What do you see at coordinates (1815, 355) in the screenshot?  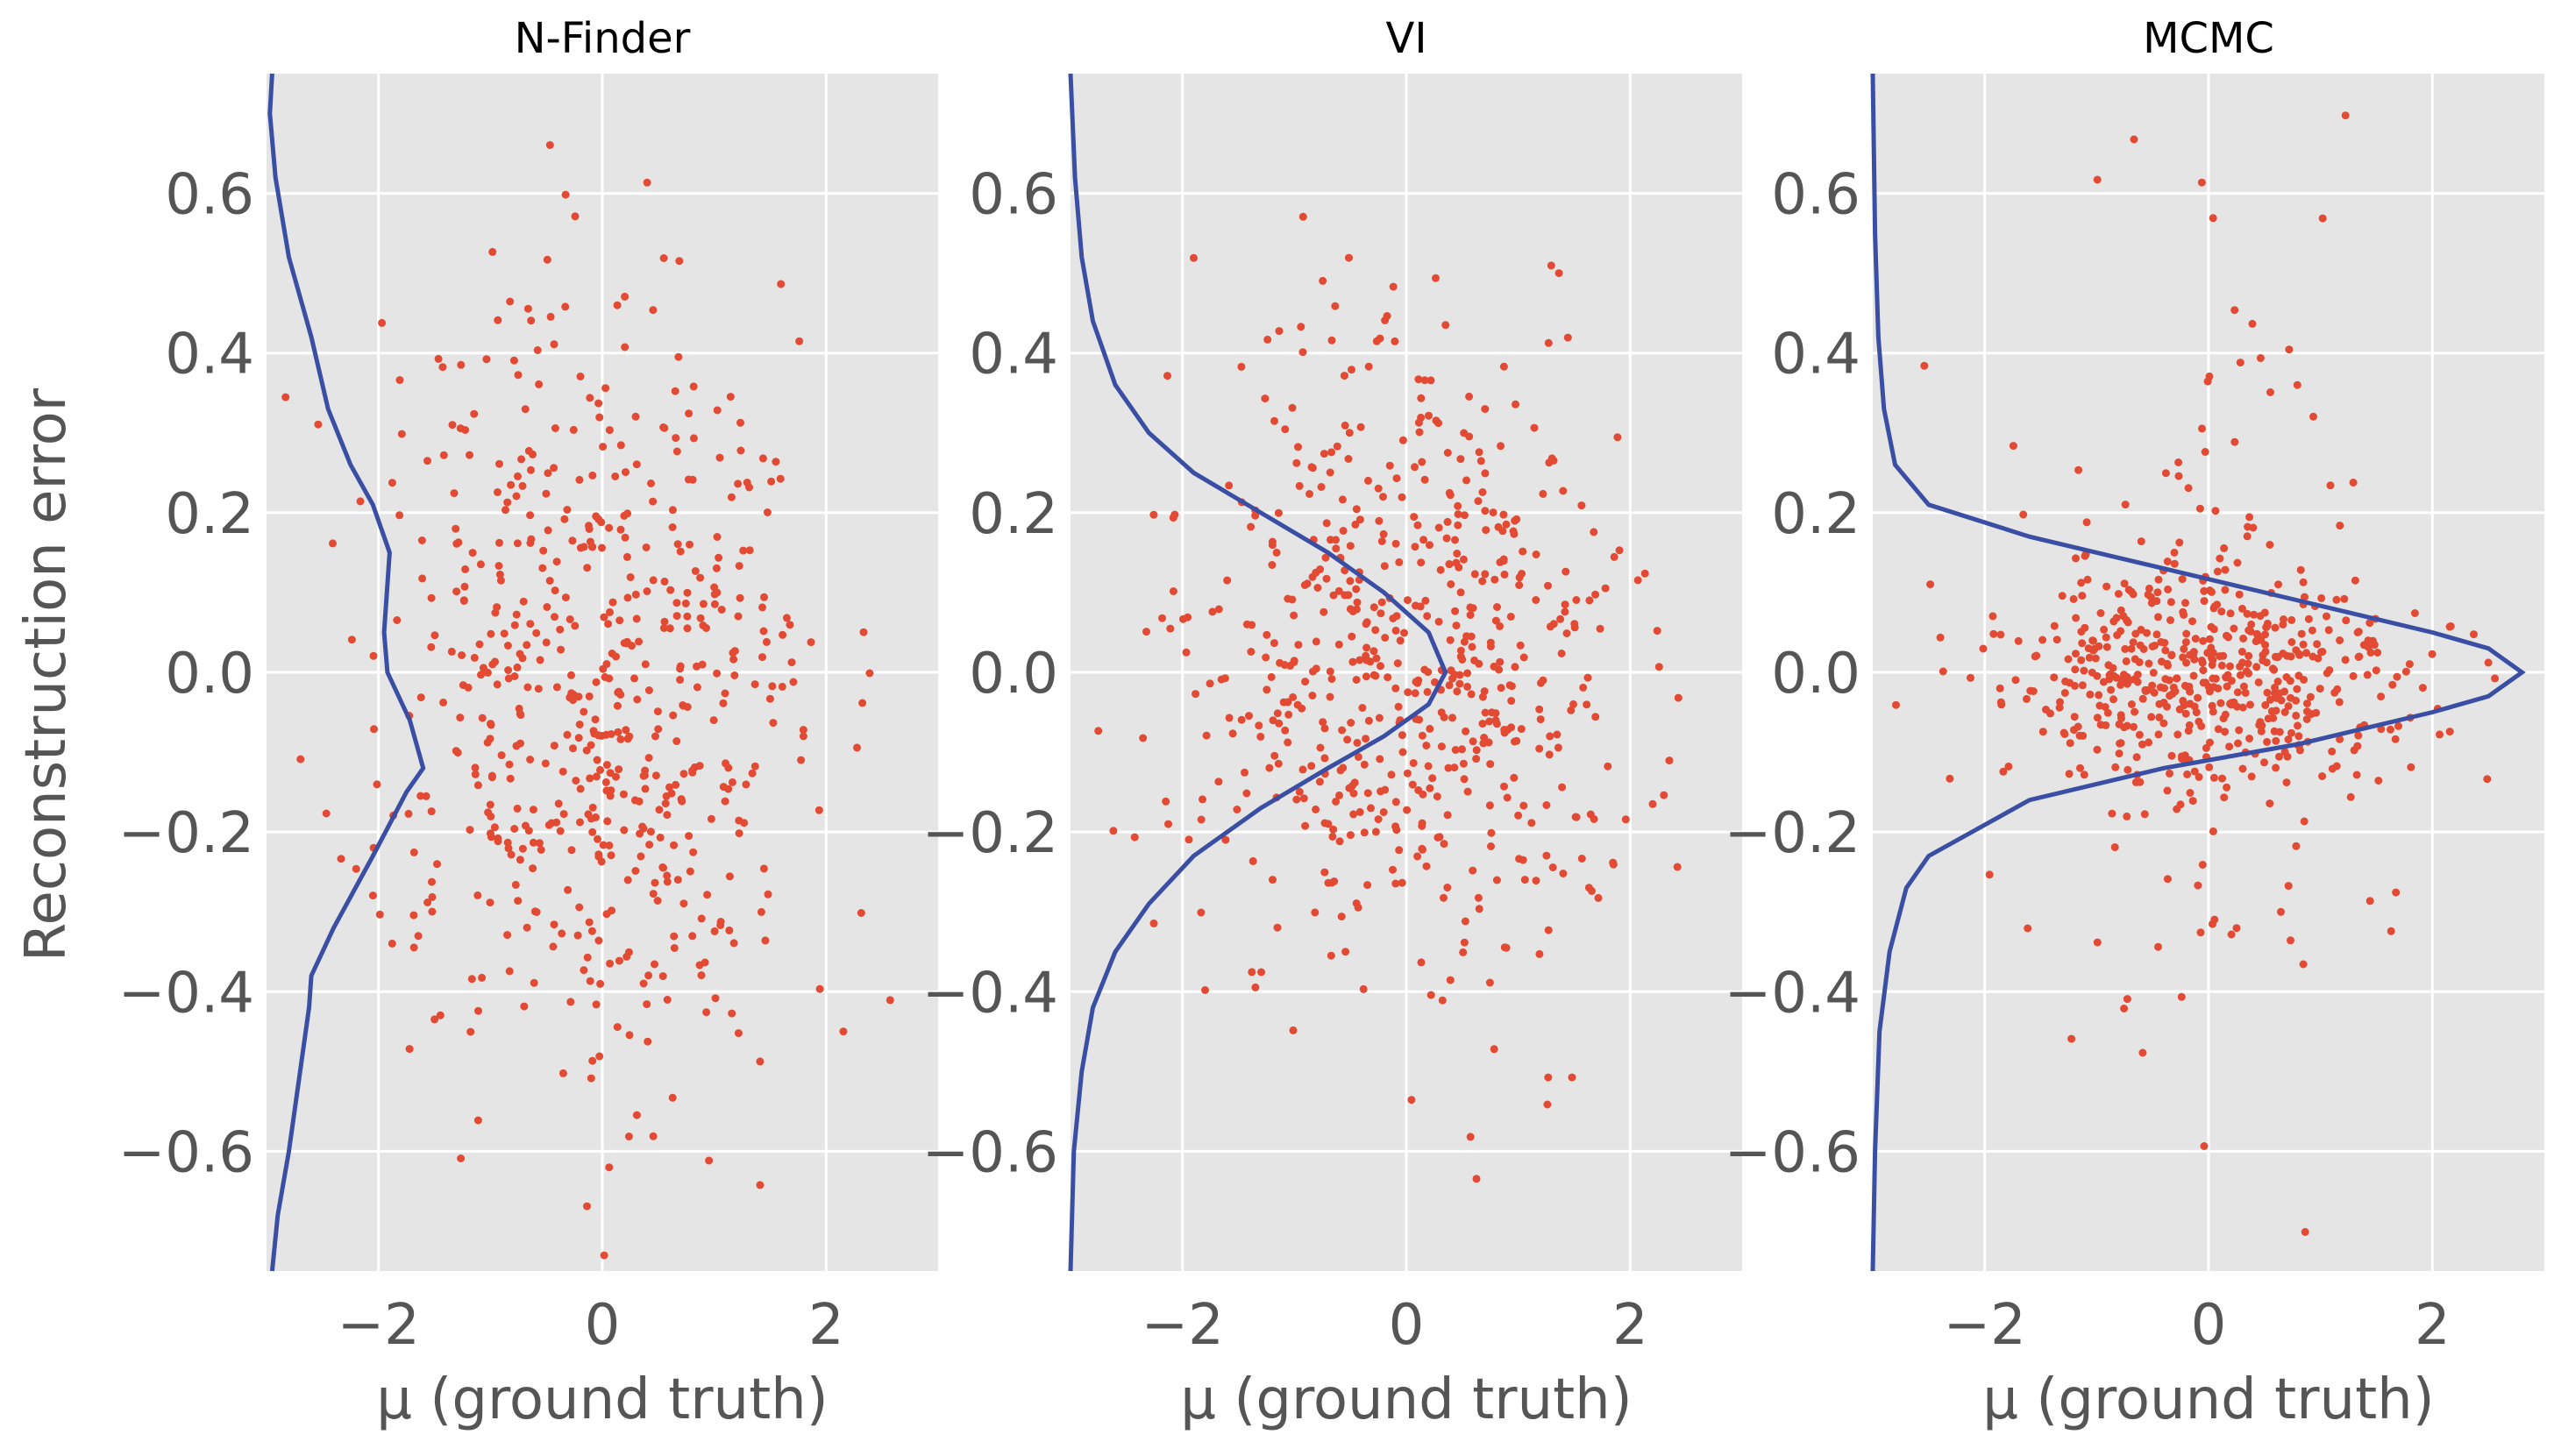 I see `y-tick-label: 0.4` at bounding box center [1815, 355].